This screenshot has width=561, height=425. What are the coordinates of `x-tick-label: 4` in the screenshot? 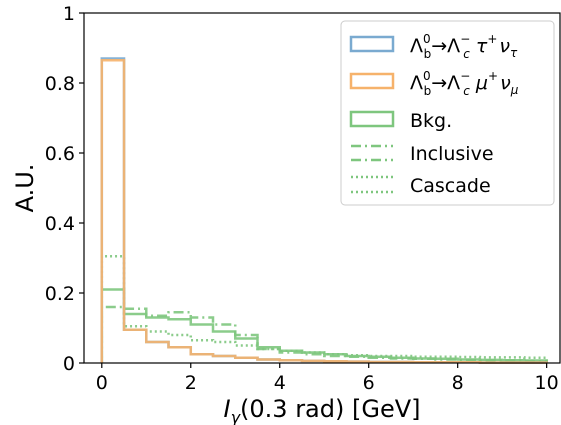 It's located at (280, 383).